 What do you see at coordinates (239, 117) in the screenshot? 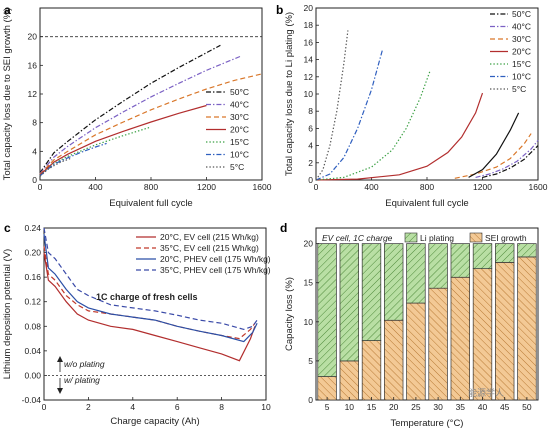
I see `a-legend-label: 30°C` at bounding box center [239, 117].